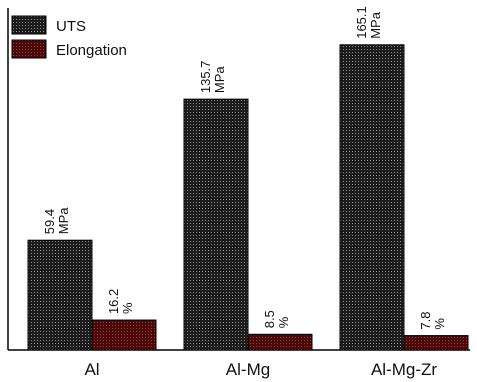  I want to click on value-label-elongation-al: 16.2%, so click(120, 301).